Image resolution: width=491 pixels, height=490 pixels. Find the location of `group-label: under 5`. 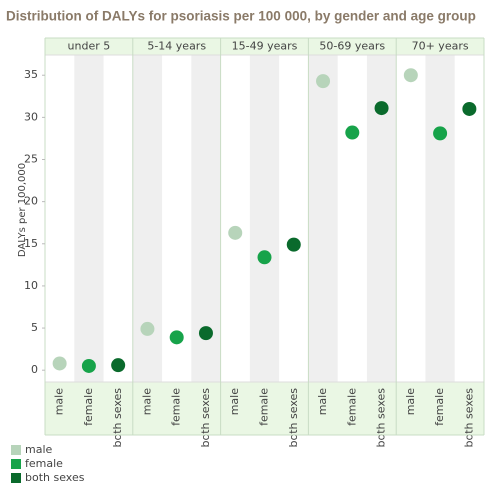

group-label: under 5 is located at coordinates (89, 46).